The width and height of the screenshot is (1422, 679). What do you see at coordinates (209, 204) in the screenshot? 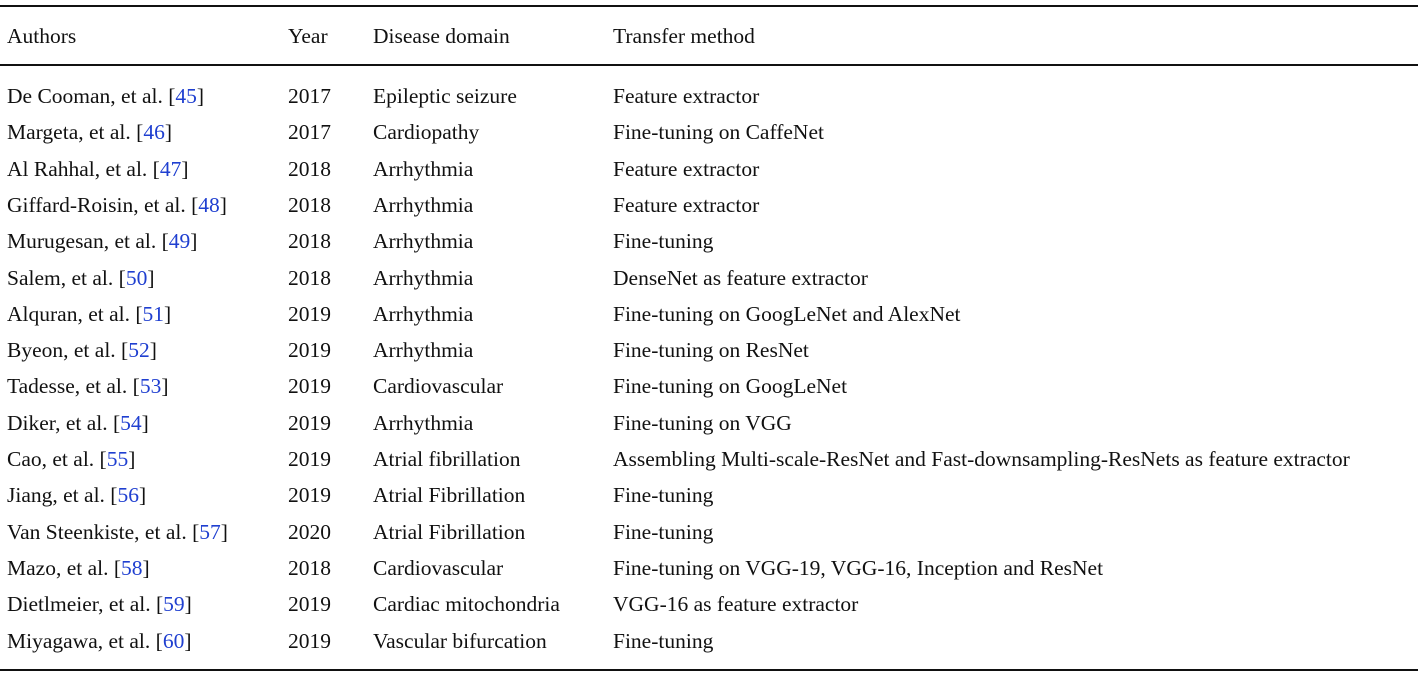
I see `reference-link: 48` at bounding box center [209, 204].